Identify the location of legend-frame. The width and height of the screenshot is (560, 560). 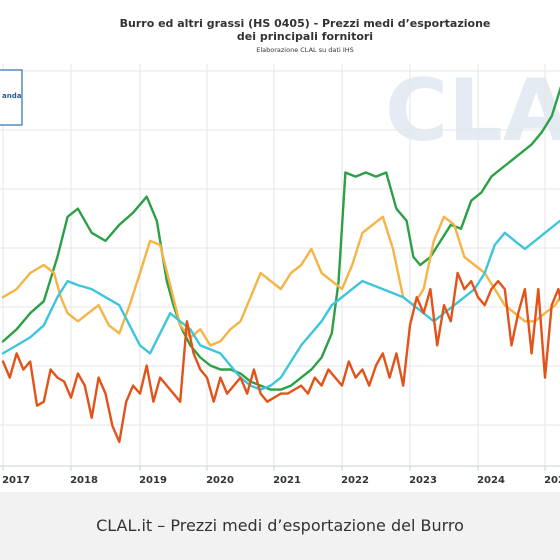
(11, 97).